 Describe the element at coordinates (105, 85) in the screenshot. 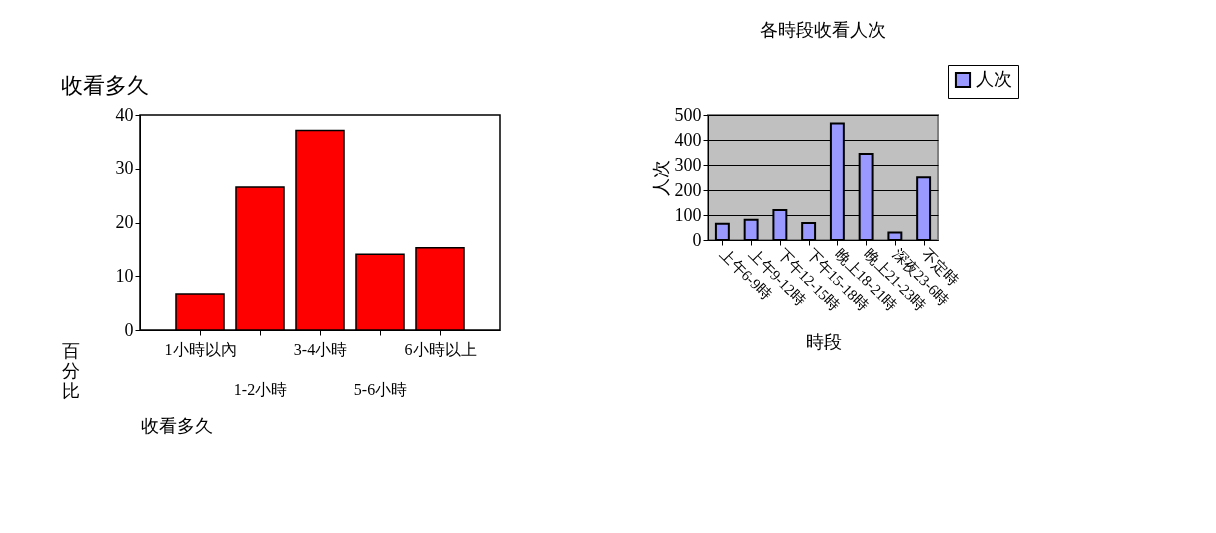

I see `chart-title: 收看多久` at that location.